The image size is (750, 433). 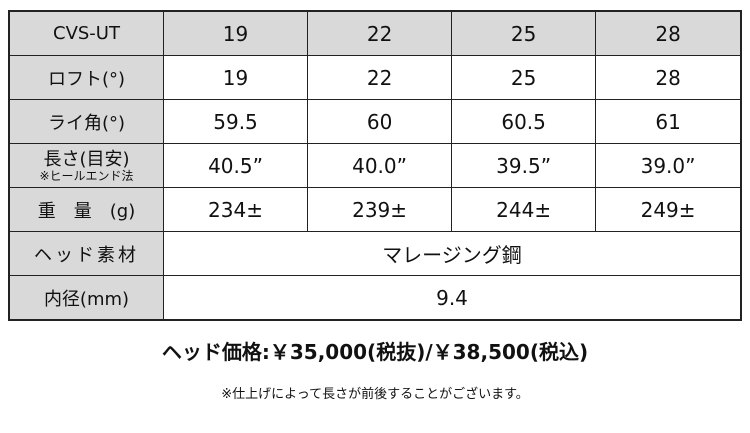 What do you see at coordinates (235, 209) in the screenshot?
I see `table-cell: 234±` at bounding box center [235, 209].